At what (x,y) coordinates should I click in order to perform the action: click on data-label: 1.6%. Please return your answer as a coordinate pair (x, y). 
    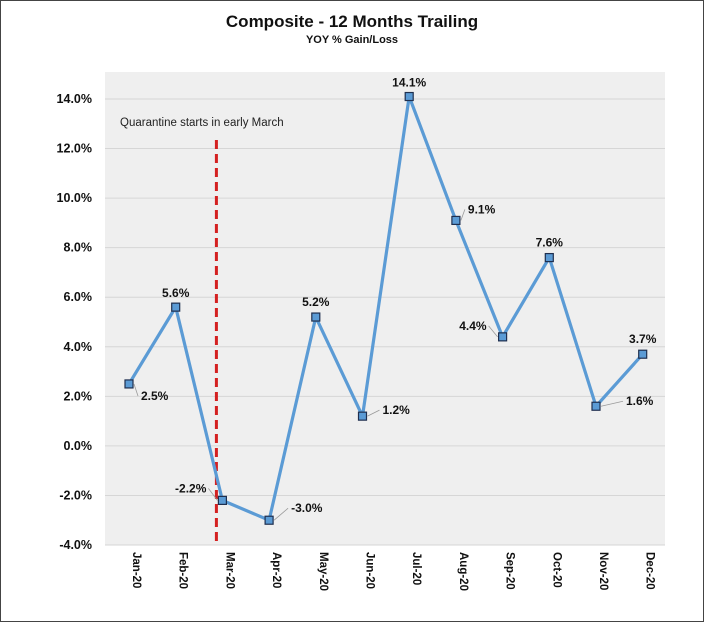
    Looking at the image, I should click on (640, 401).